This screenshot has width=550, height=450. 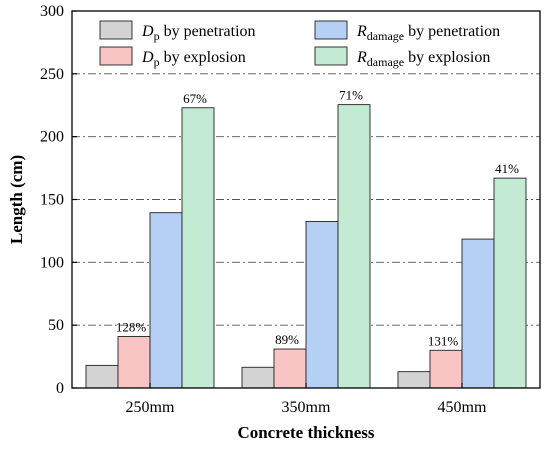 What do you see at coordinates (193, 59) in the screenshot?
I see `legend-label: Dp by explosion` at bounding box center [193, 59].